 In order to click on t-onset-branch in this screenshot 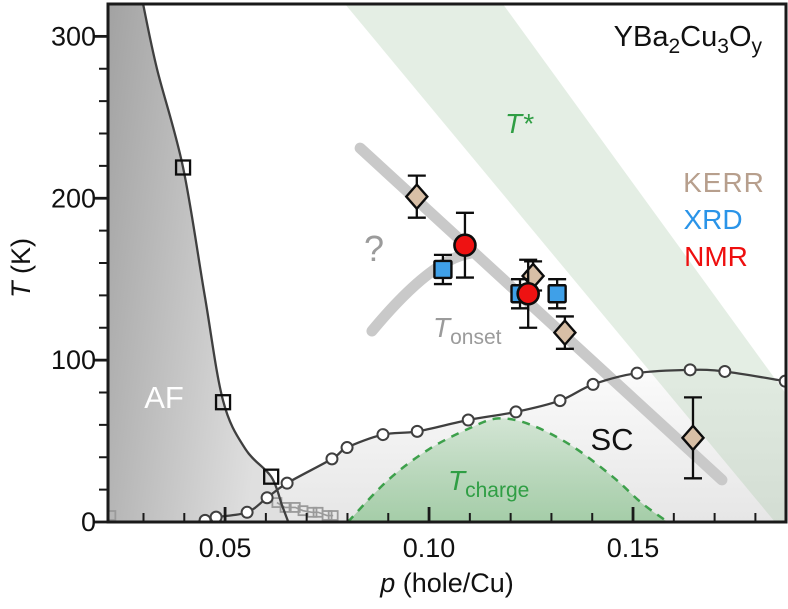, I will do `click(421, 292)`.